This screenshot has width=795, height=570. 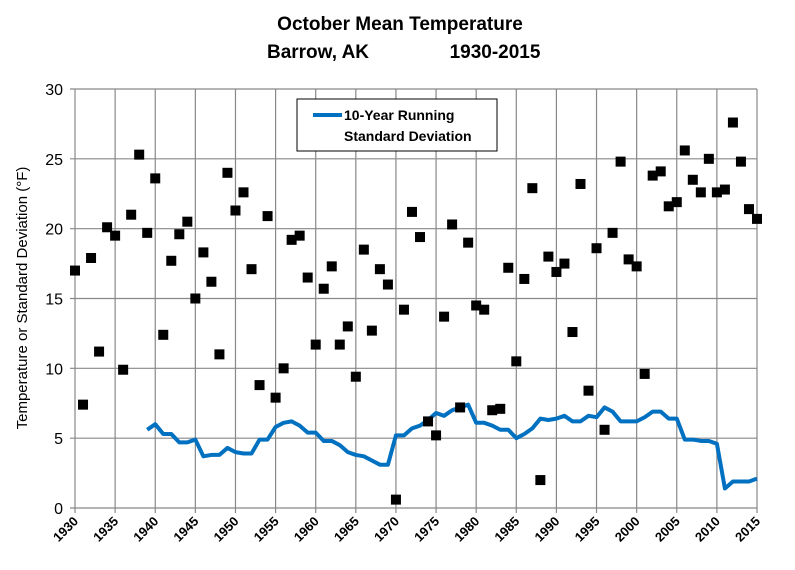 I want to click on x-tick-label: 1985, so click(x=506, y=529).